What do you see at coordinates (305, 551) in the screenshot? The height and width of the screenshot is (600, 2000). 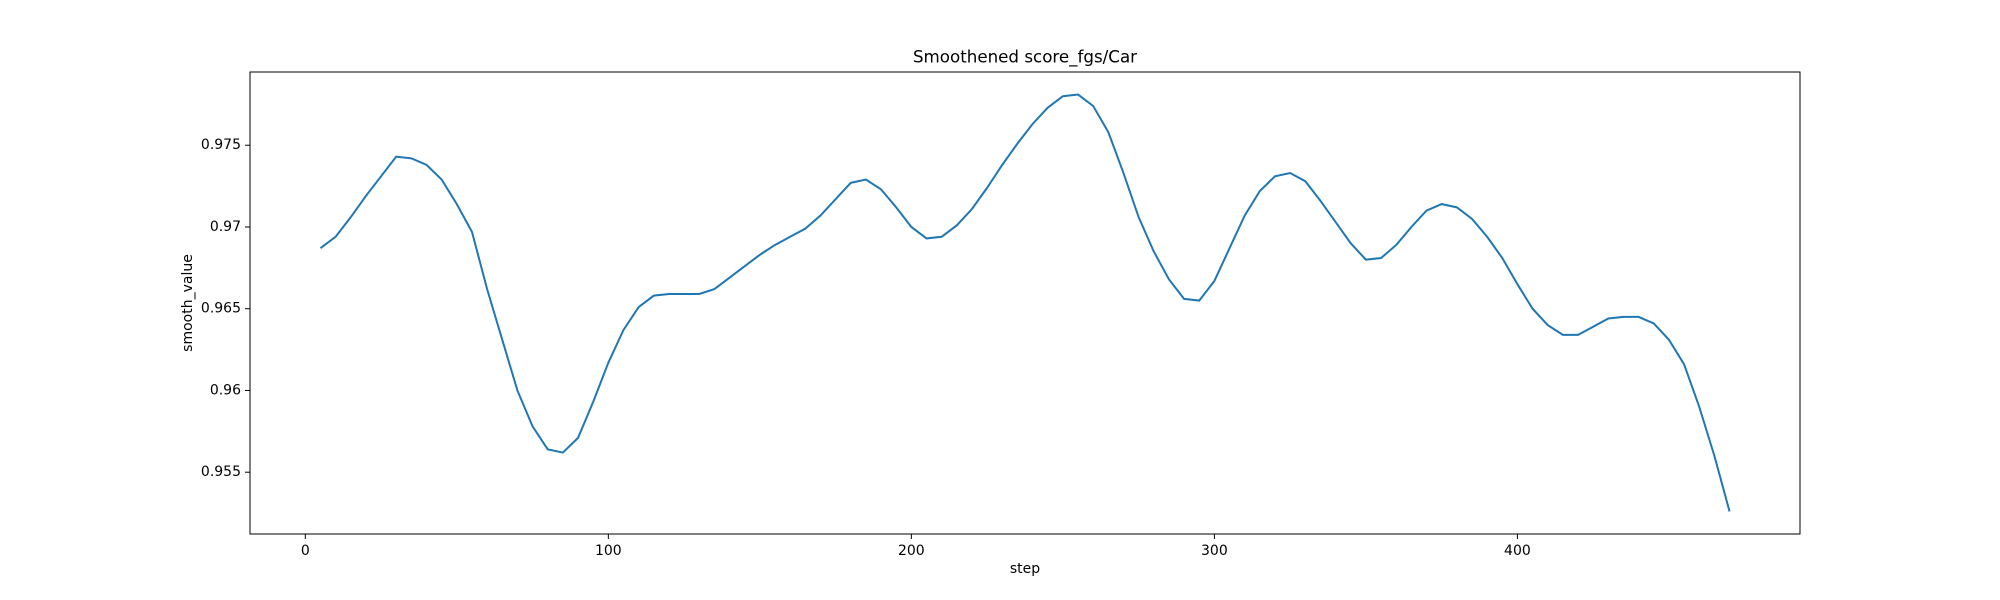 I see `x-tick-label: 0` at bounding box center [305, 551].